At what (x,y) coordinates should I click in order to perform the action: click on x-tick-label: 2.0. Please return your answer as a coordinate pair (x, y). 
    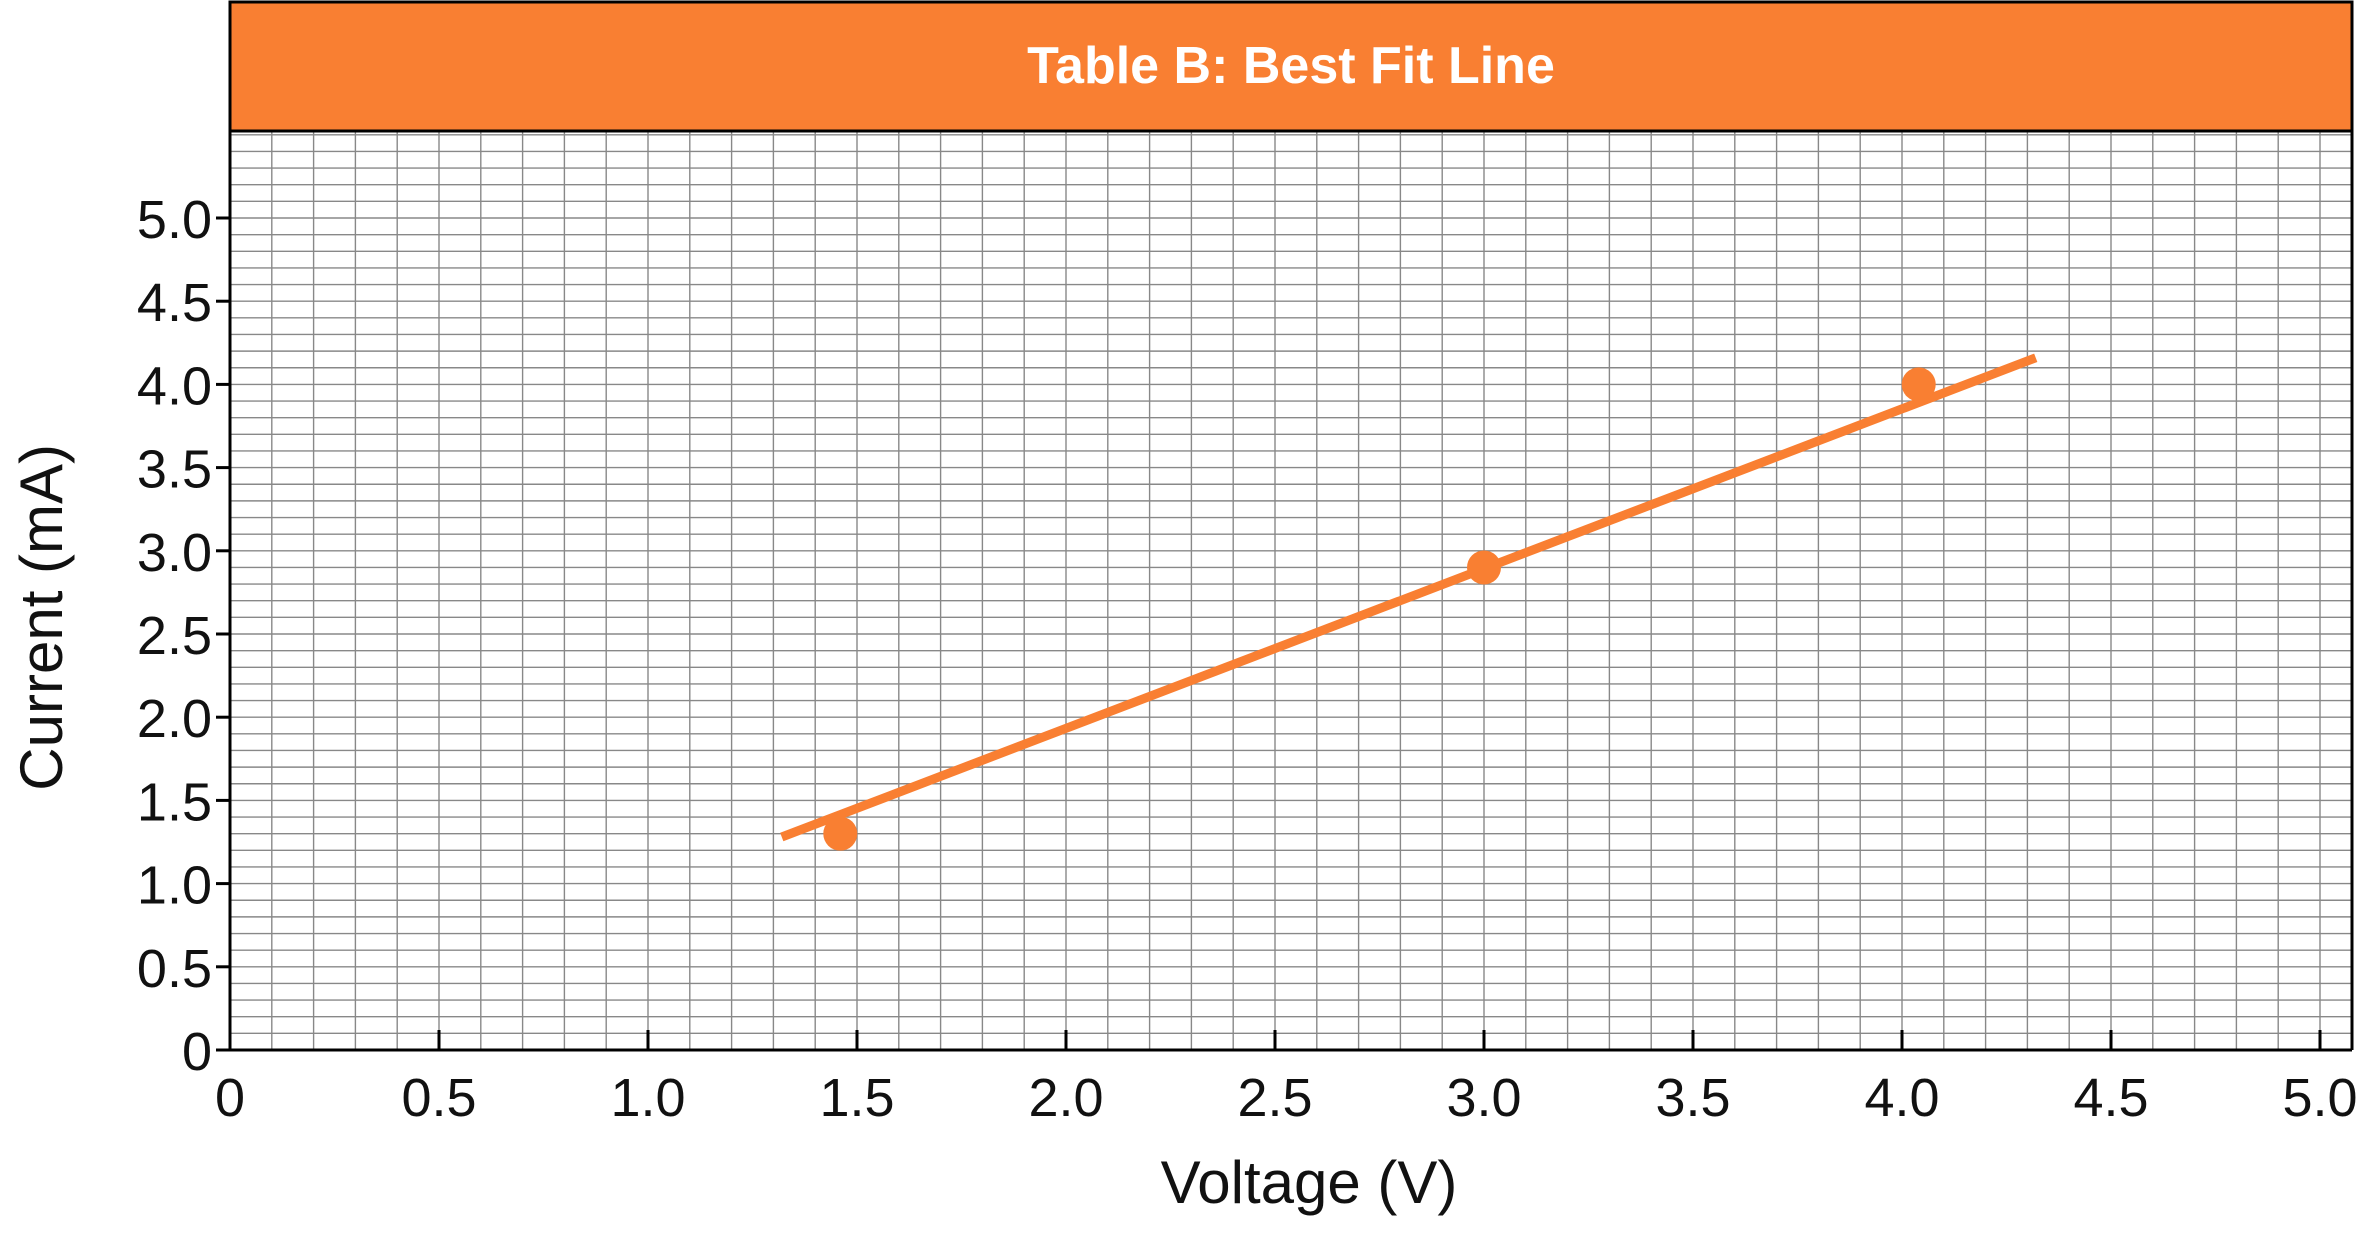
    Looking at the image, I should click on (1065, 1098).